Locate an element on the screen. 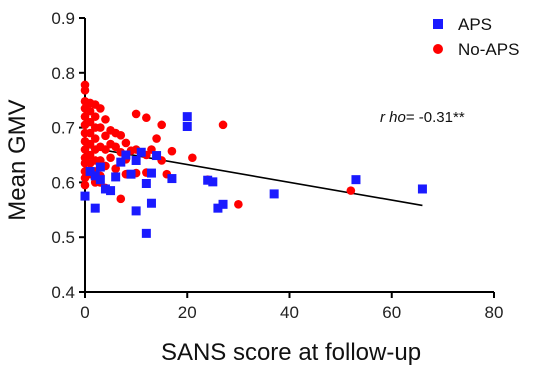 Image resolution: width=534 pixels, height=369 pixels. x-tick-label: 20 is located at coordinates (187, 312).